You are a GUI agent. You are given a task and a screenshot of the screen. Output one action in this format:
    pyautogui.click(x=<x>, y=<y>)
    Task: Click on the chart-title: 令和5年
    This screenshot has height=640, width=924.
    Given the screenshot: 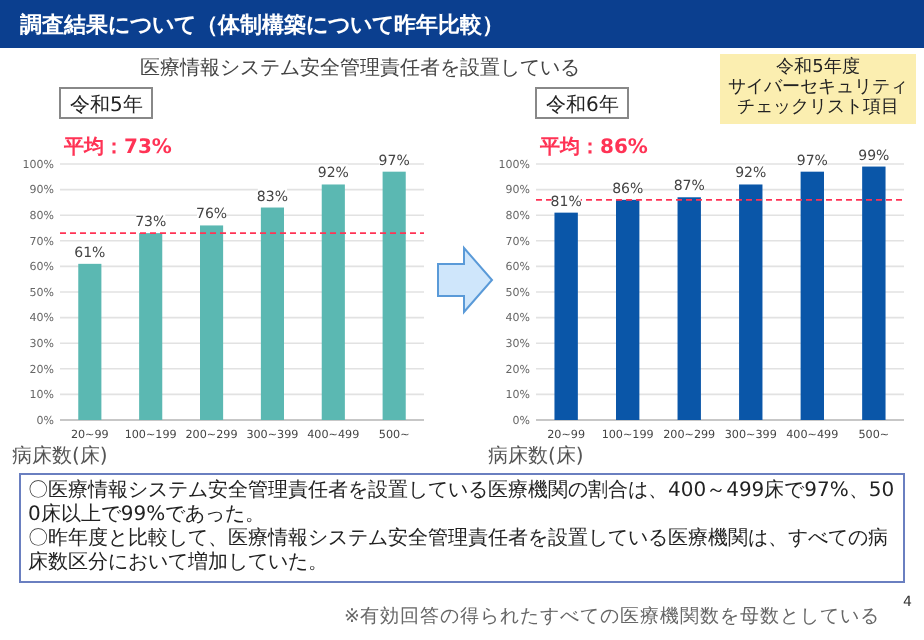 What is the action you would take?
    pyautogui.click(x=106, y=105)
    